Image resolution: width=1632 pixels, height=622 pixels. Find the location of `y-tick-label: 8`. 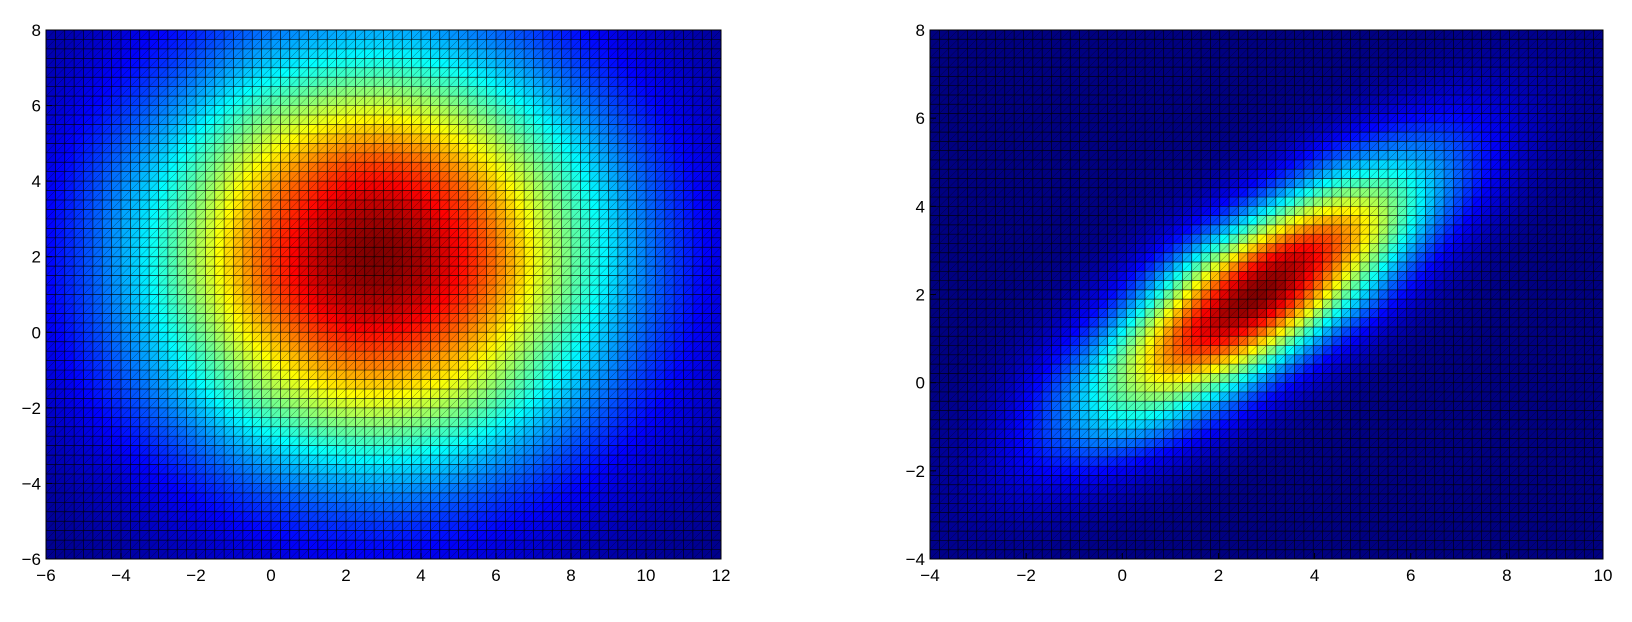

y-tick-label: 8 is located at coordinates (36, 30).